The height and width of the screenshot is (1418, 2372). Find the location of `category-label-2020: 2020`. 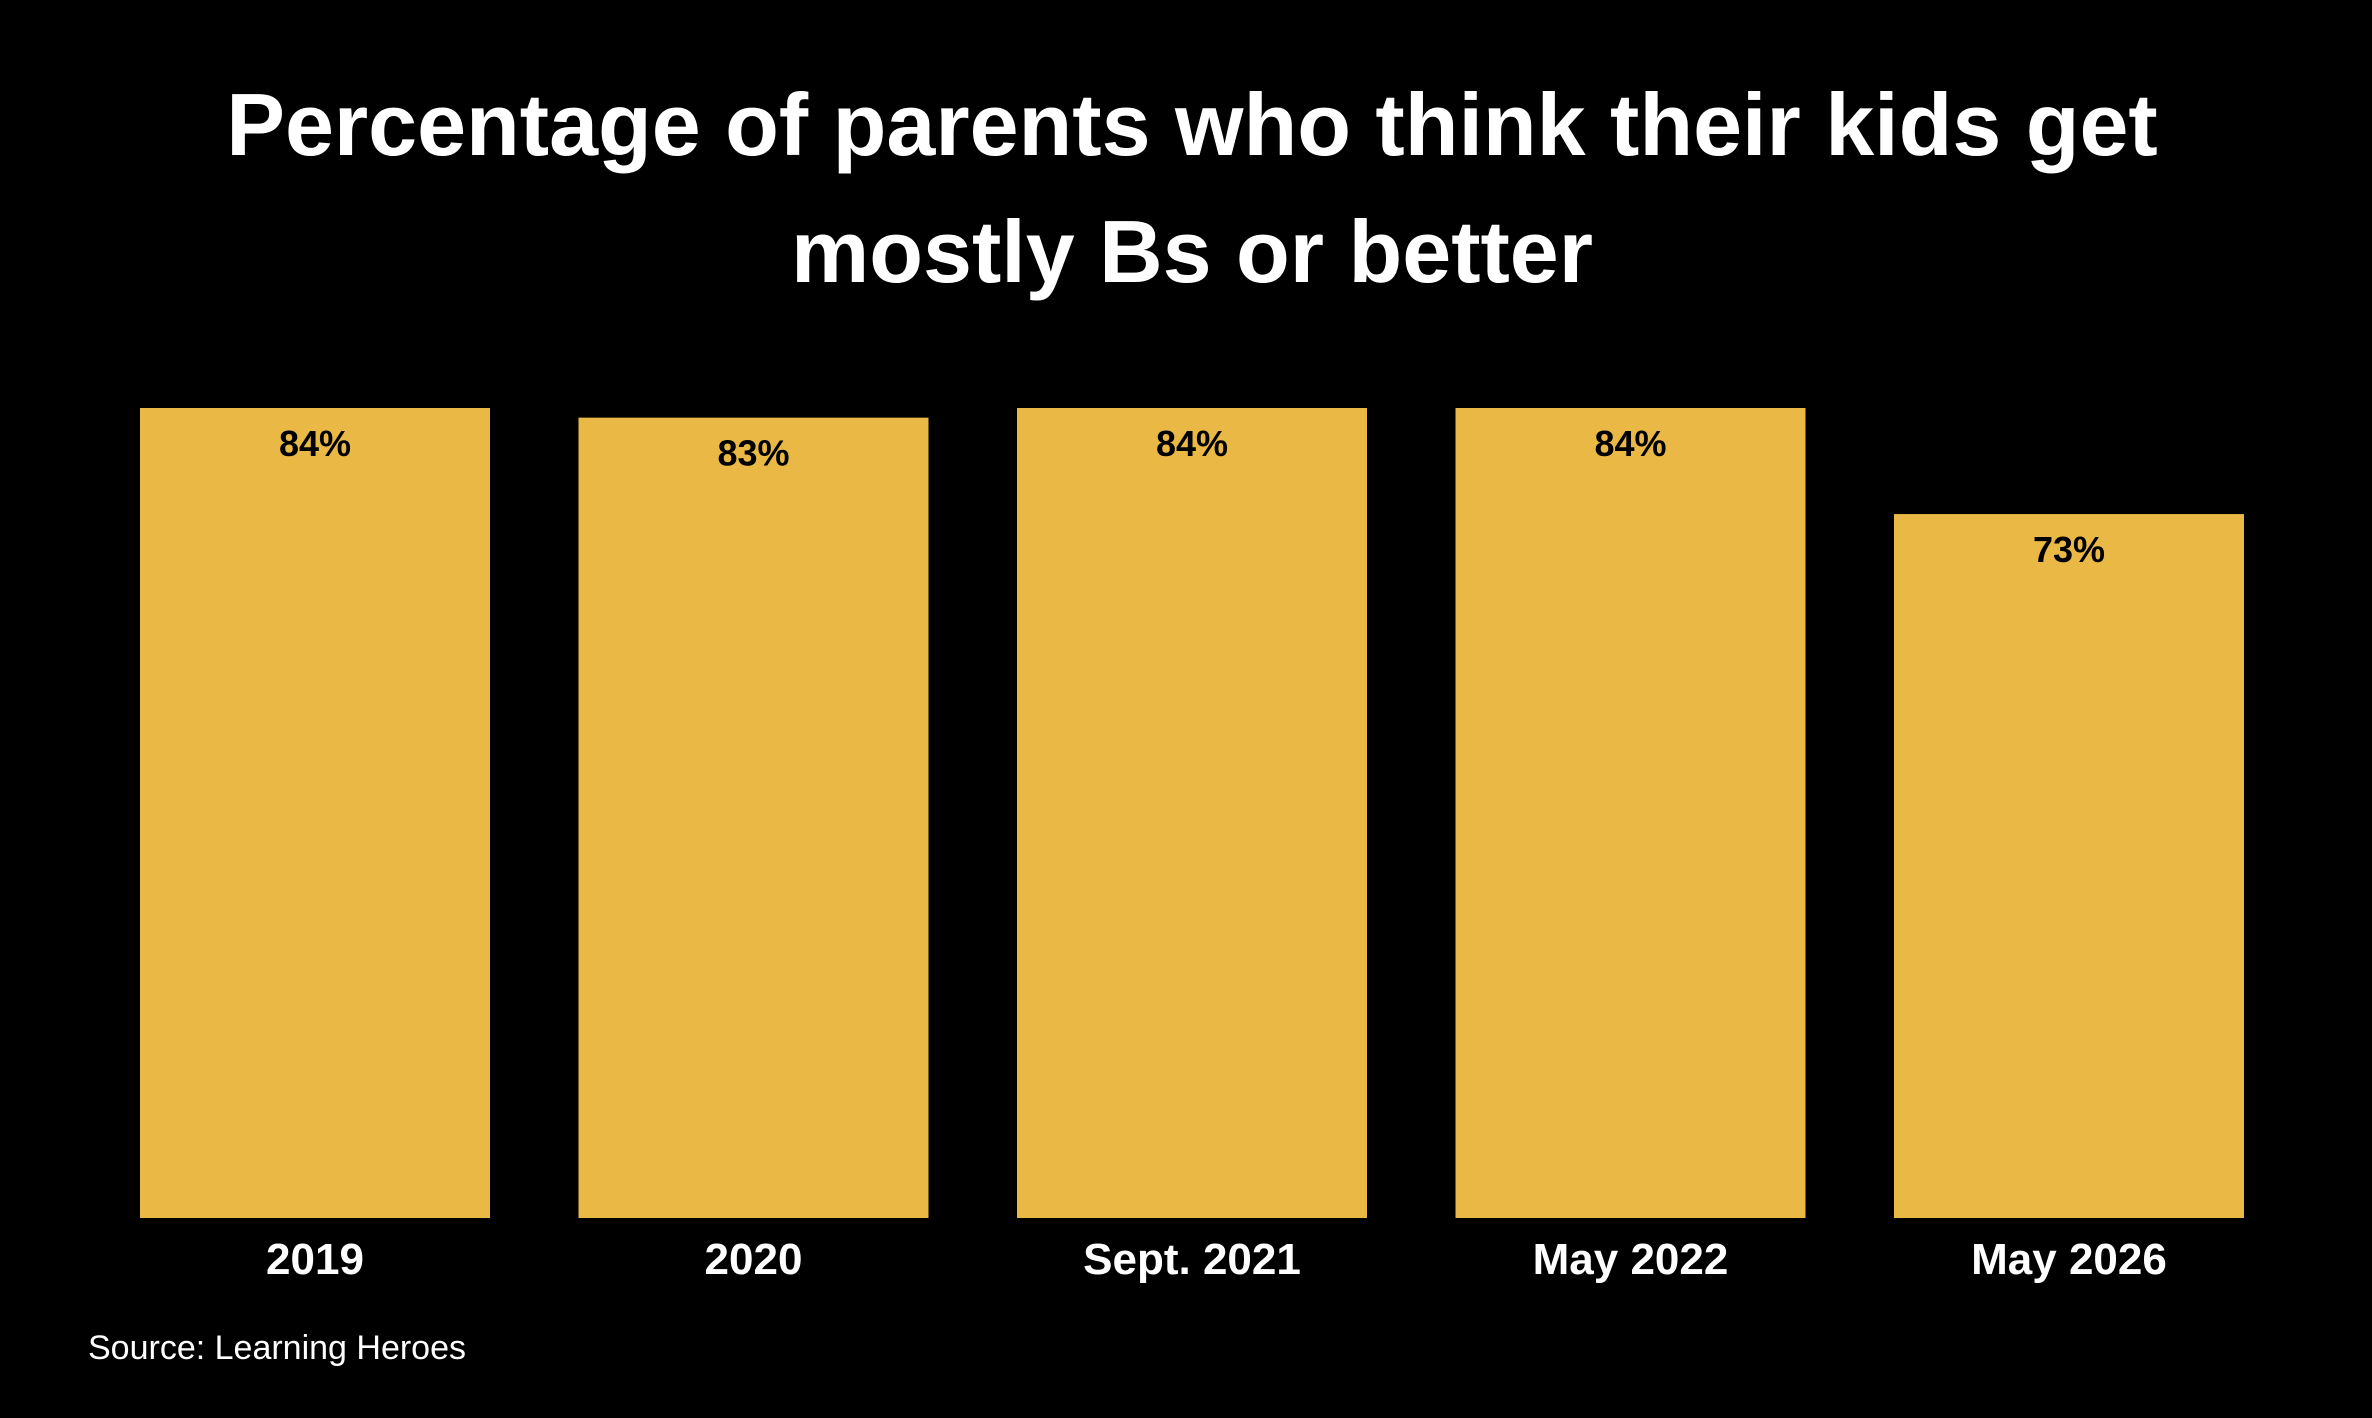

category-label-2020: 2020 is located at coordinates (754, 1259).